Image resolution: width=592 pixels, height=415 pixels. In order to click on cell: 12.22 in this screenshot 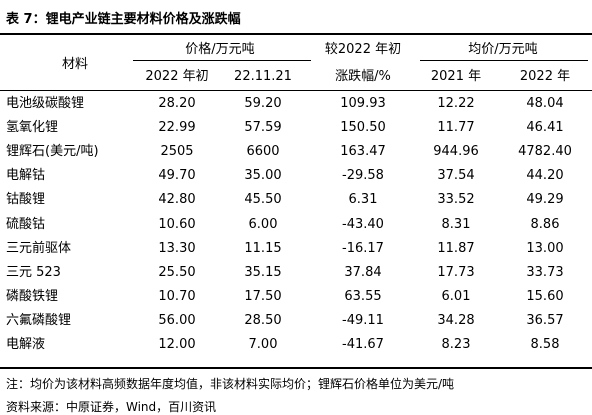, I will do `click(456, 103)`.